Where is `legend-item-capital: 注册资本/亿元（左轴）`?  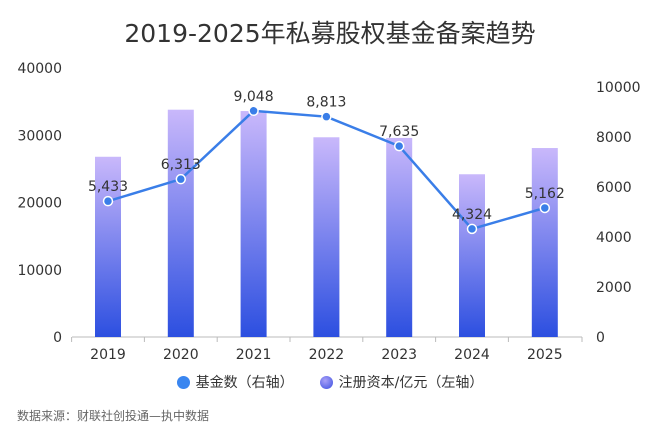 legend-item-capital: 注册资本/亿元（左轴） is located at coordinates (401, 382).